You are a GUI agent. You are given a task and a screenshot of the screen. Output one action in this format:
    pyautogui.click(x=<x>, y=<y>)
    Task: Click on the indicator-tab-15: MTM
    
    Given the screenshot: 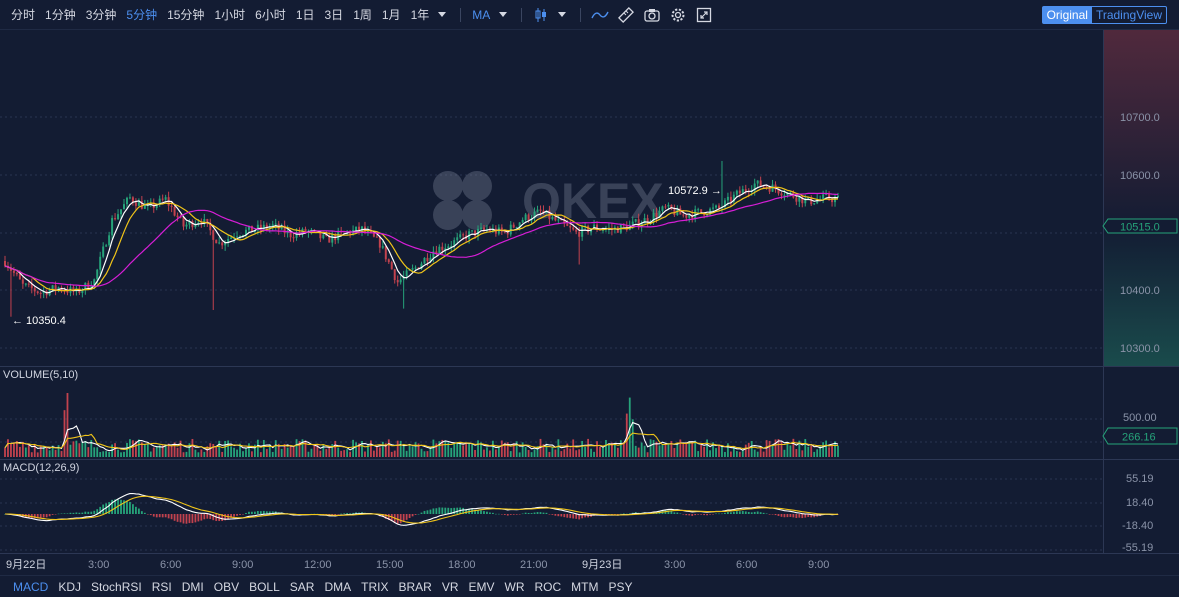 What is the action you would take?
    pyautogui.click(x=585, y=586)
    